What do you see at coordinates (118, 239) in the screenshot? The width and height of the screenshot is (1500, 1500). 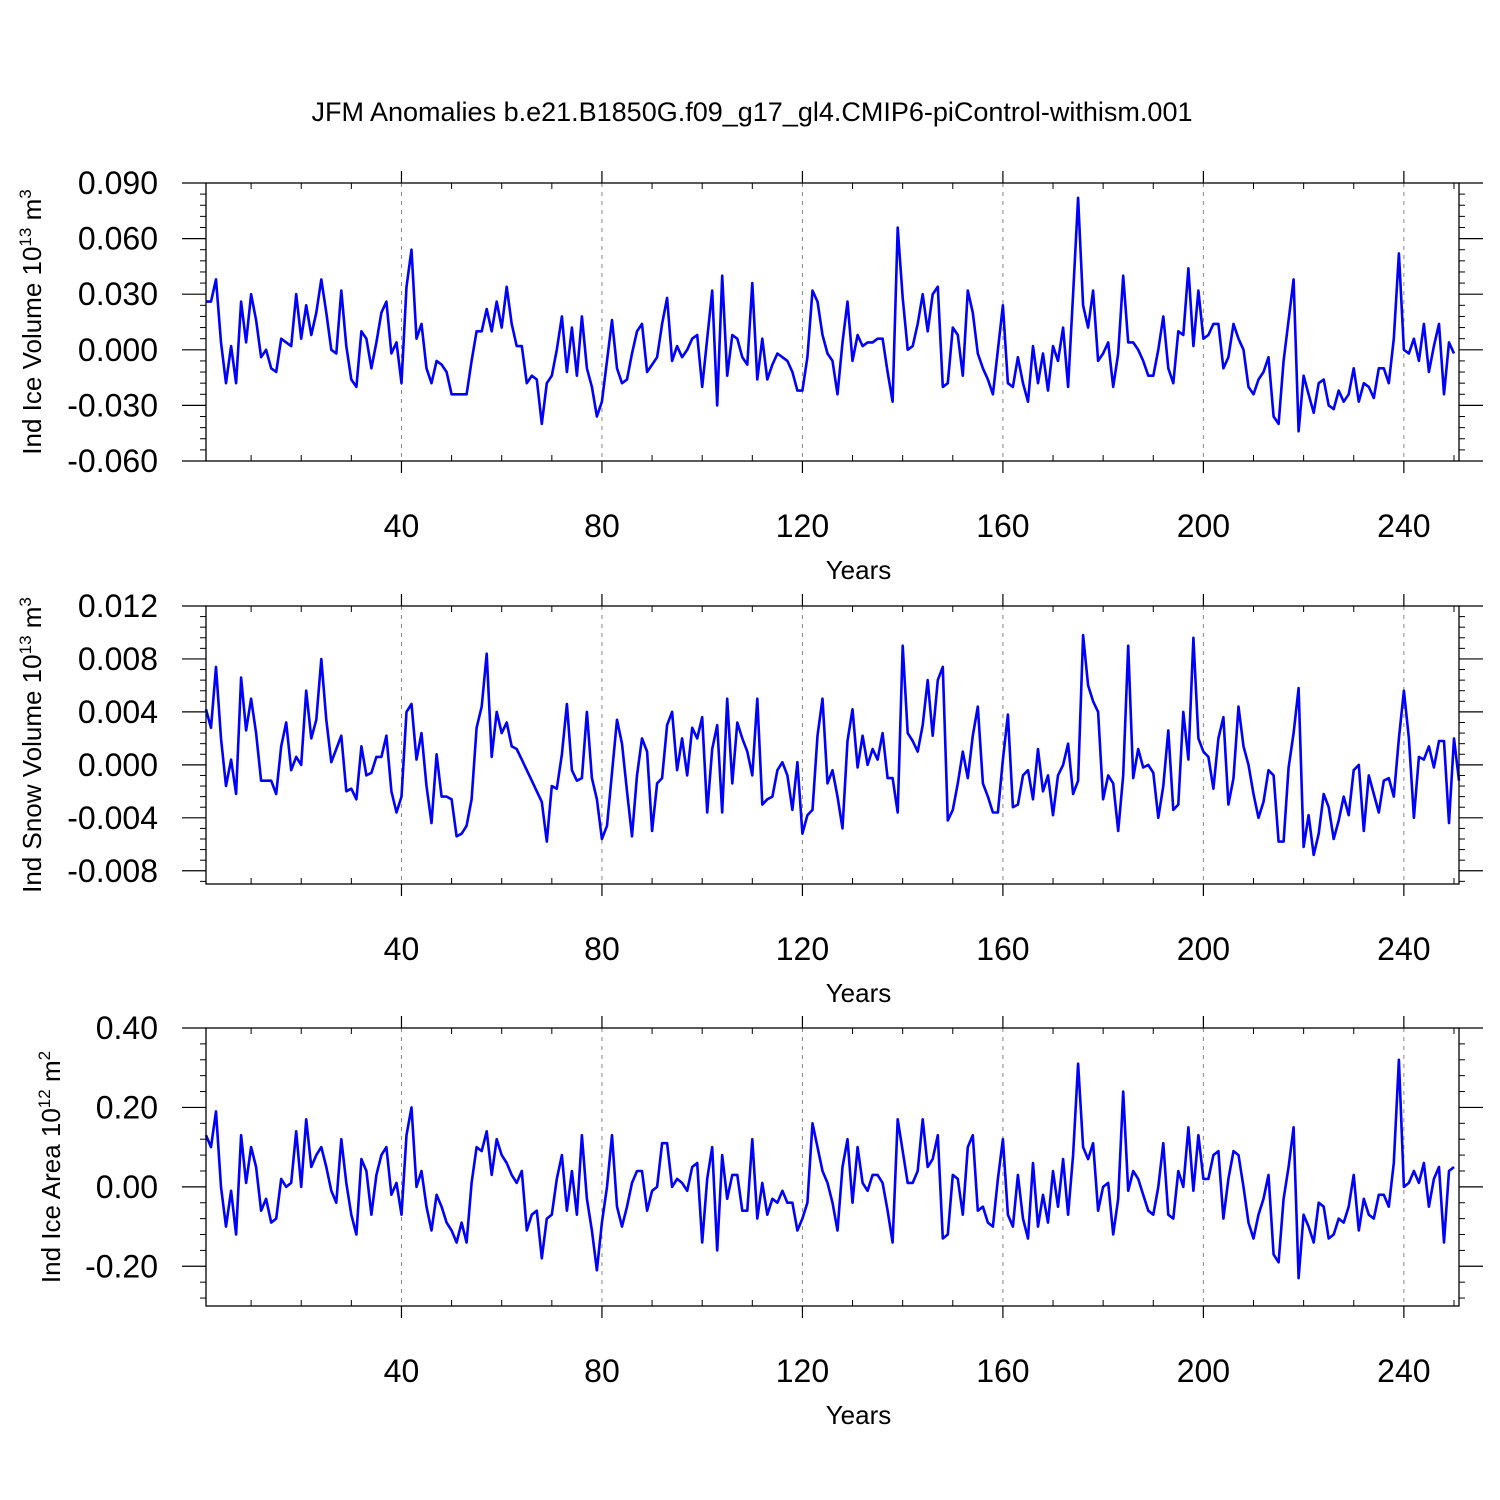 I see `y-tick-label: 0.060` at bounding box center [118, 239].